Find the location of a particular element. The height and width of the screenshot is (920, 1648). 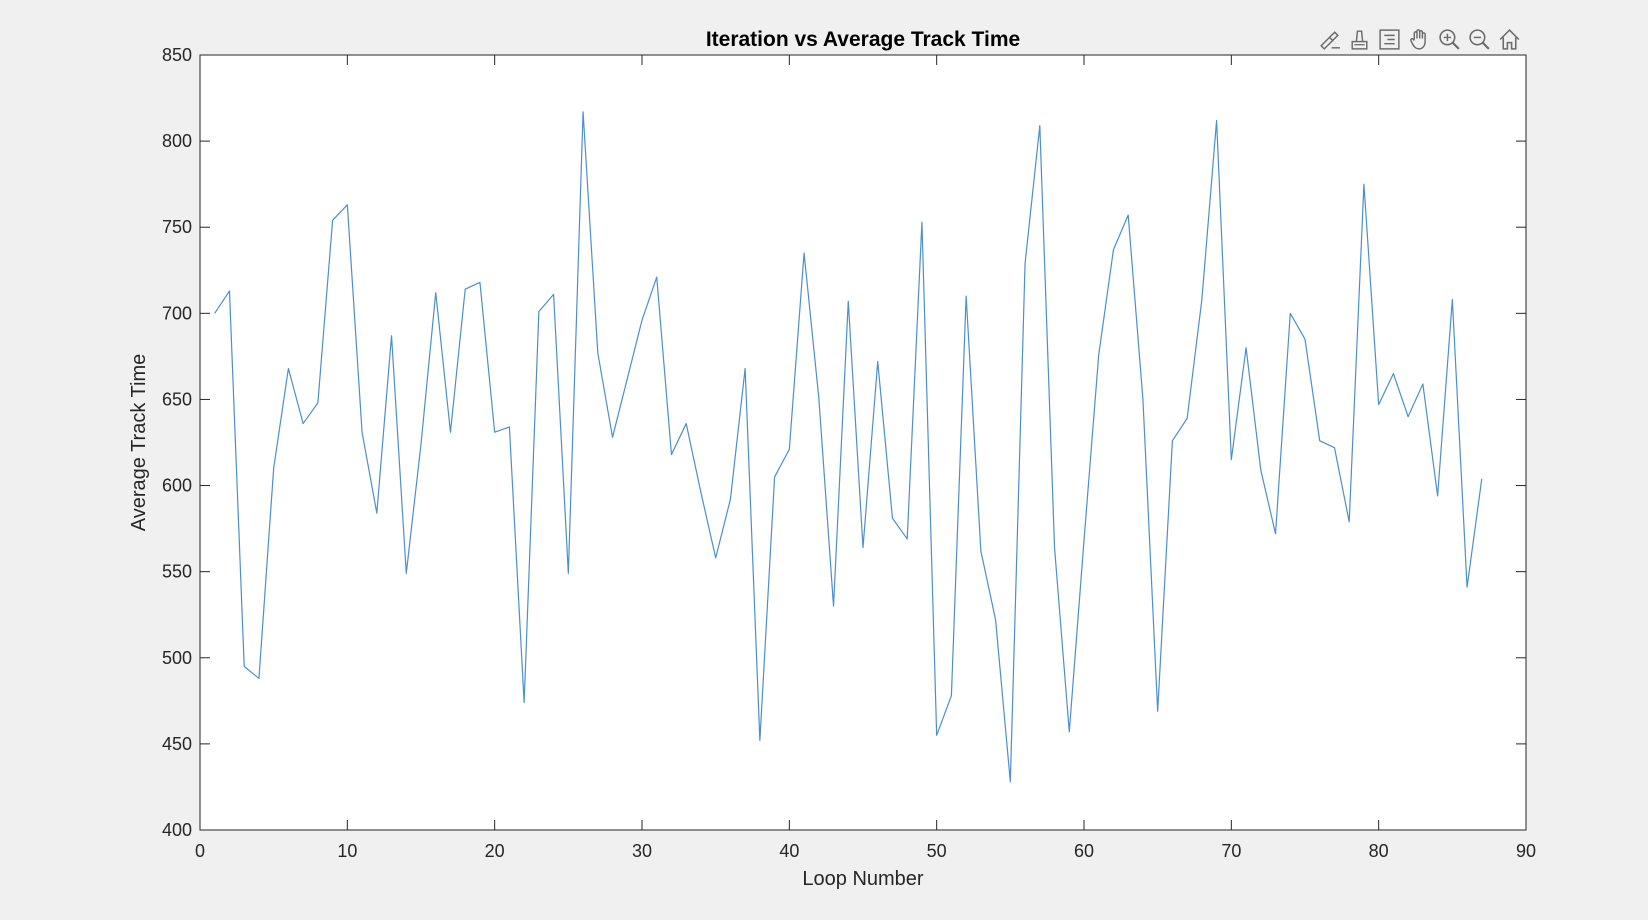

y-tick-label: 600 is located at coordinates (177, 486).